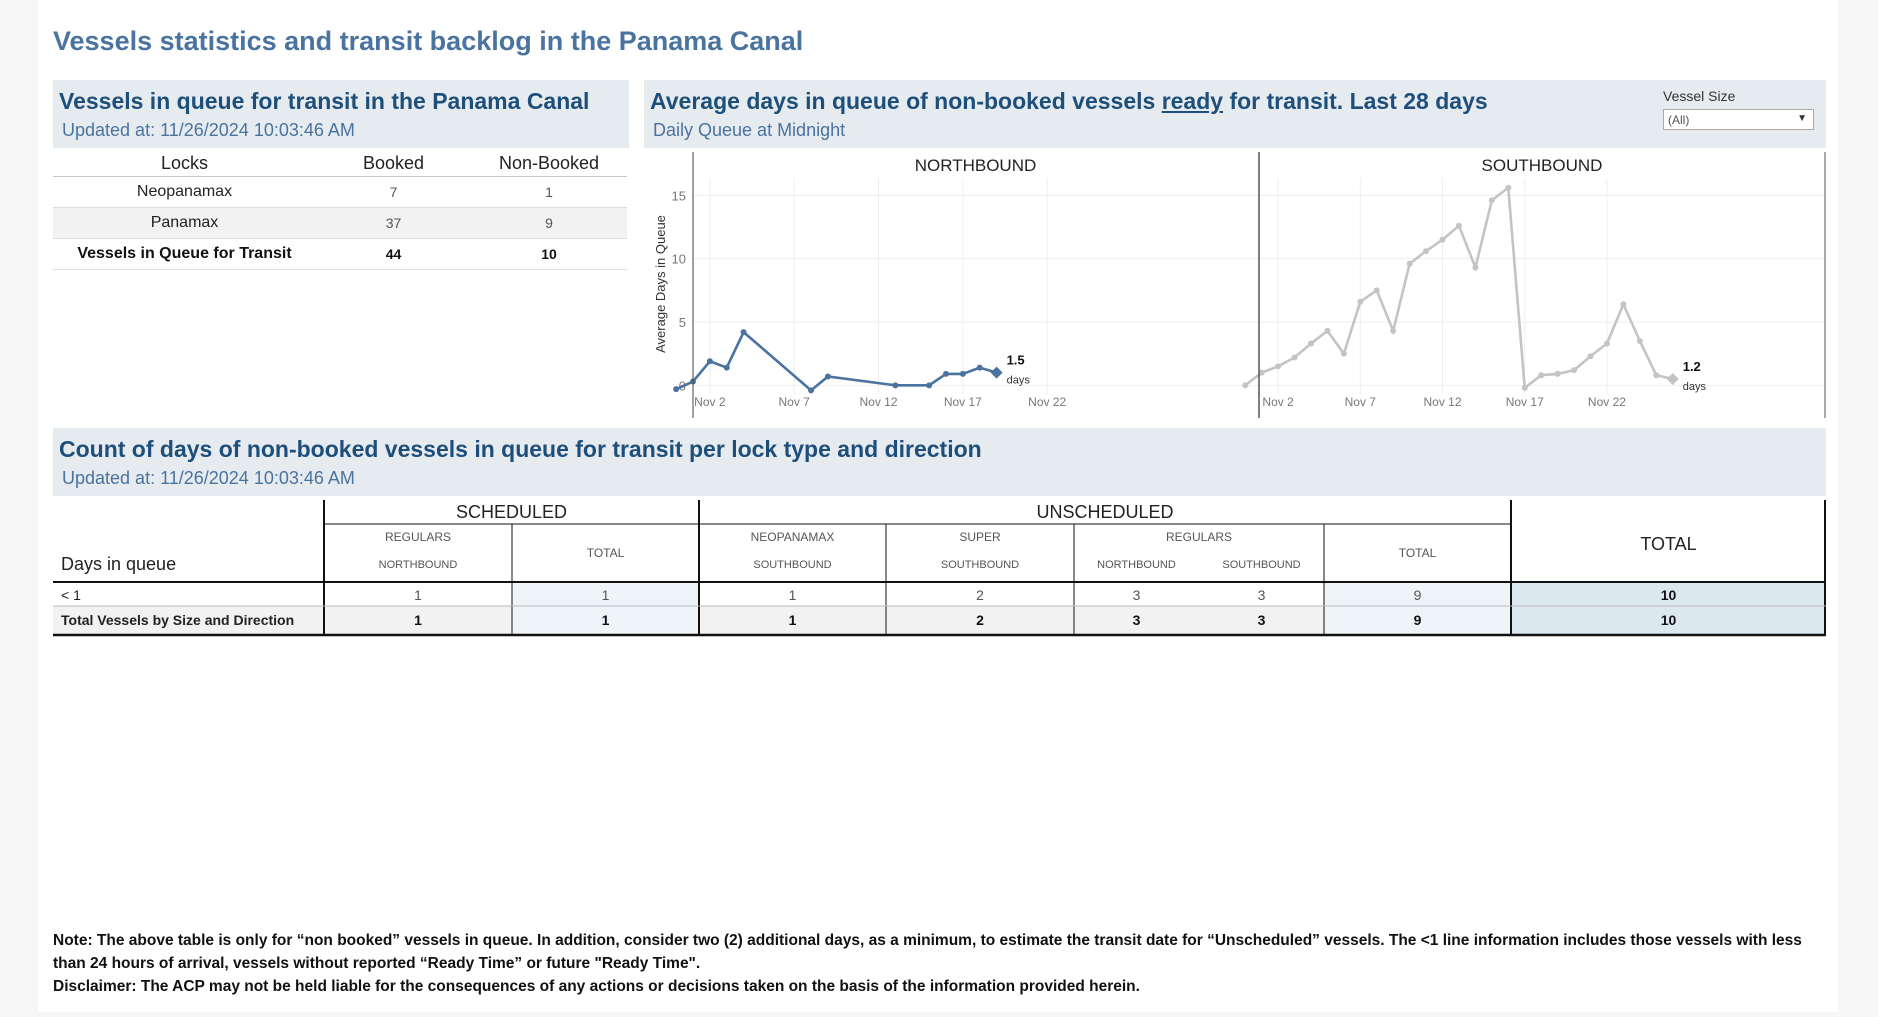  I want to click on col-size-label: NEOPANAMAX, so click(792, 537).